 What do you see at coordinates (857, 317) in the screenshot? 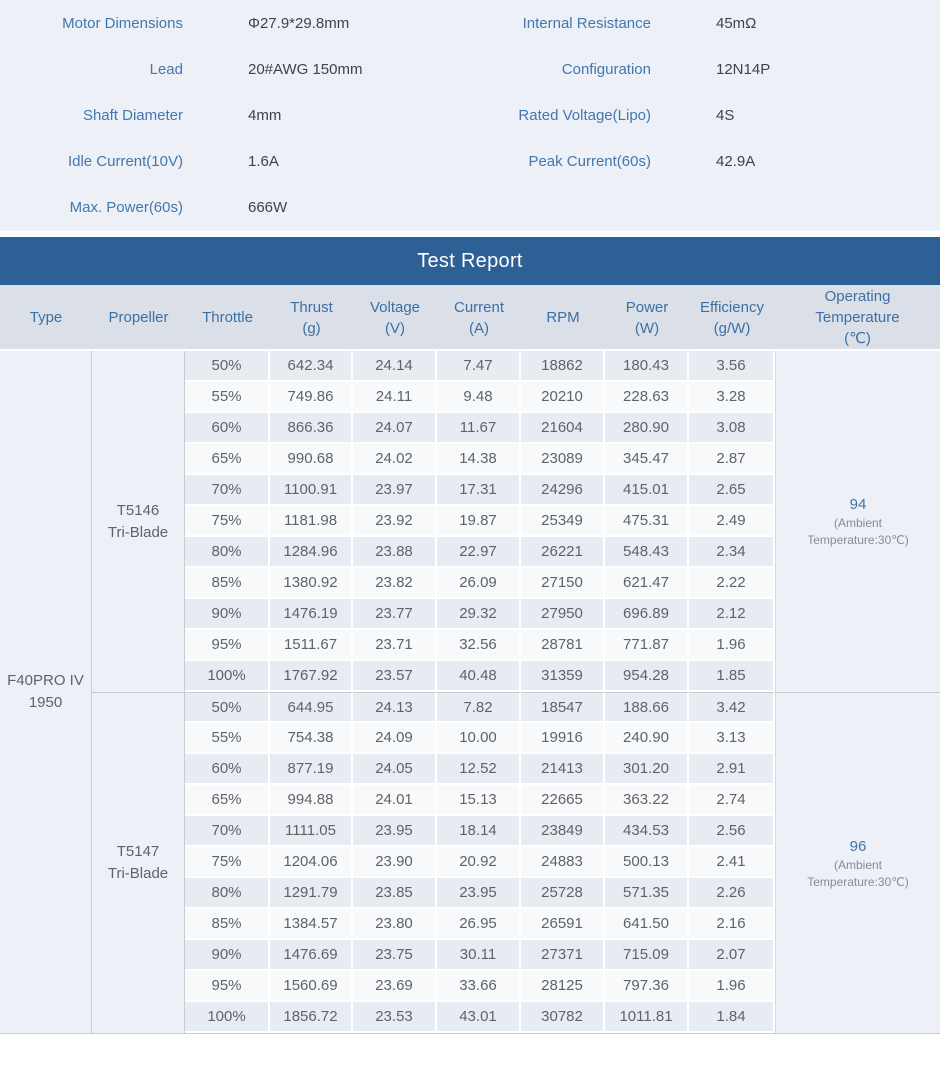
I see `header-line: Temperature` at bounding box center [857, 317].